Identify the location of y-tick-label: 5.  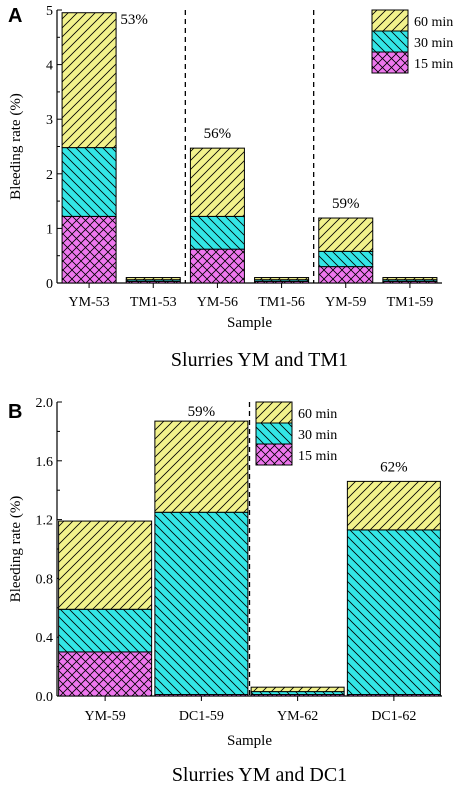
(49, 11).